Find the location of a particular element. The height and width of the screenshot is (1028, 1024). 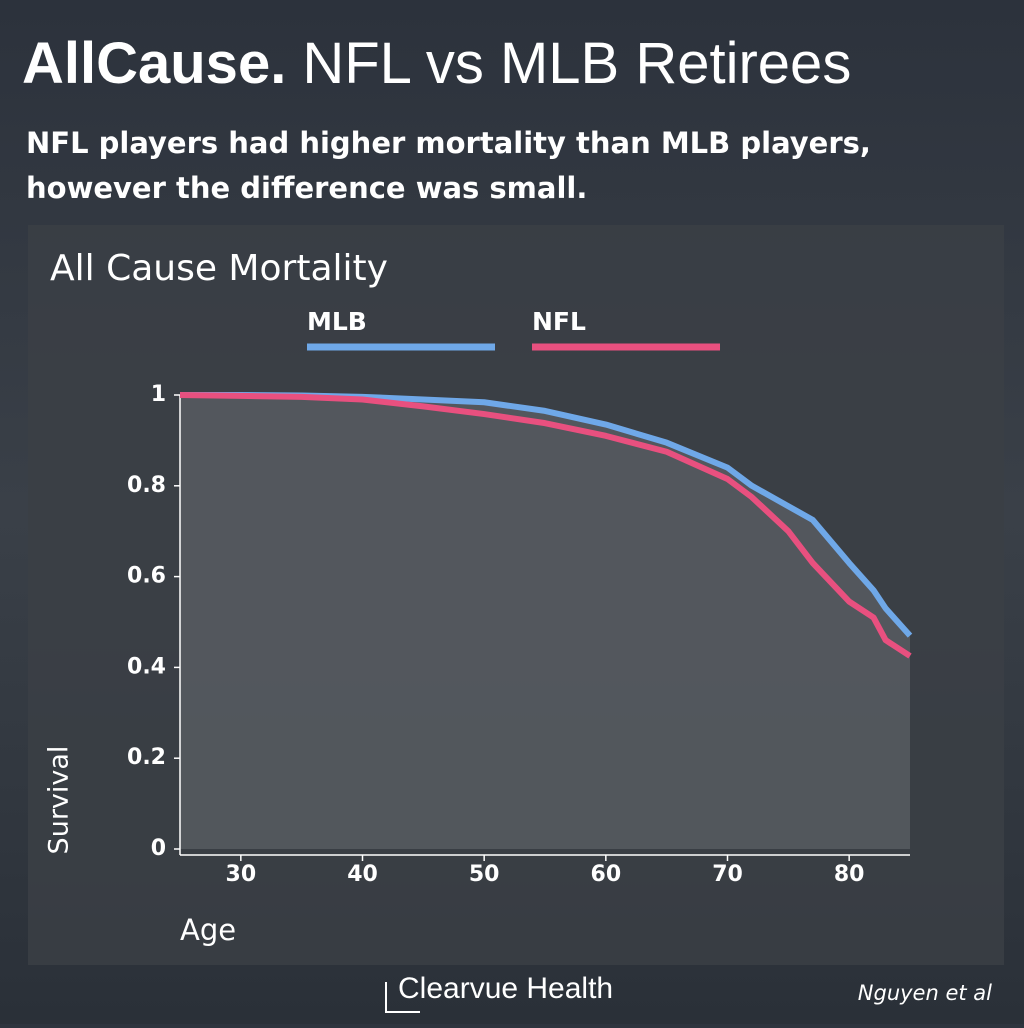

brand-logo is located at coordinates (402, 997).